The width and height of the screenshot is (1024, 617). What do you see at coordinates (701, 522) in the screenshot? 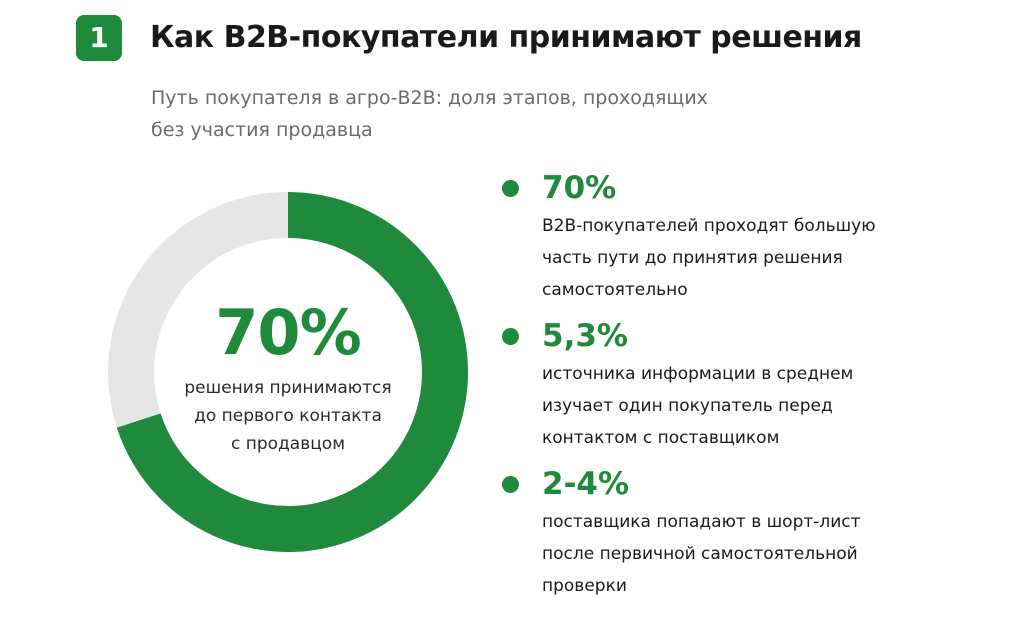
I see `desc-line: поставщика попадают в шорт-лист` at bounding box center [701, 522].